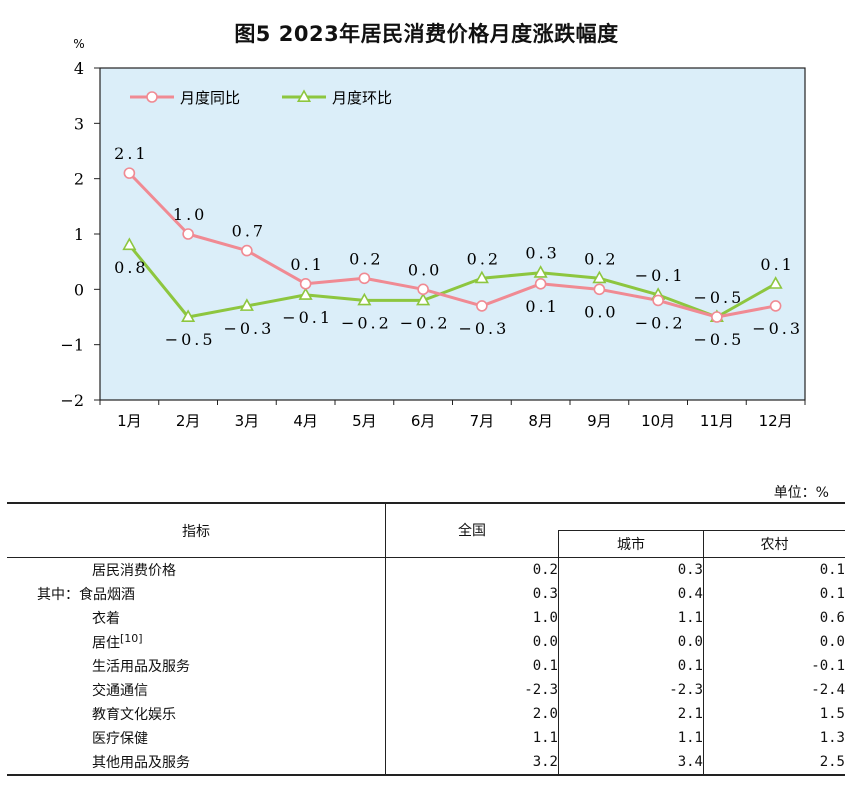 Image resolution: width=853 pixels, height=790 pixels. Describe the element at coordinates (249, 231) in the screenshot. I see `yoy-data-label: 0.7` at that location.